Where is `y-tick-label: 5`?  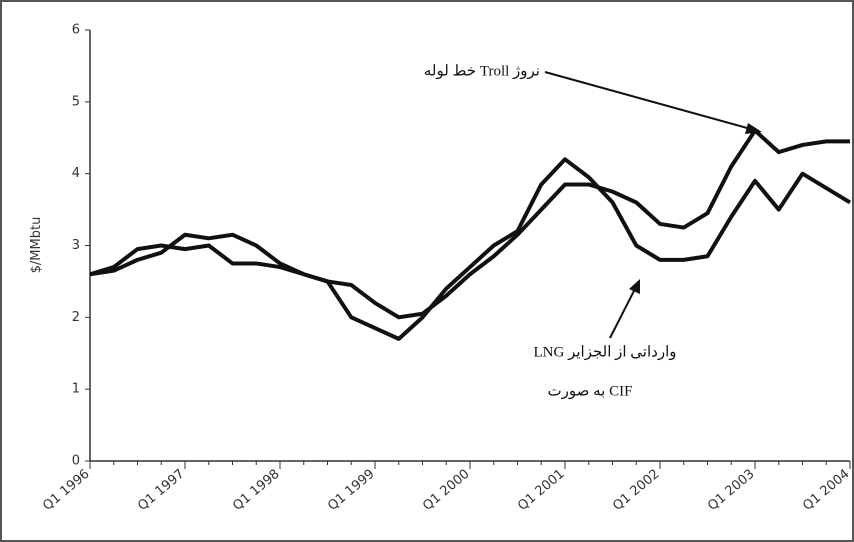
y-tick-label: 5 is located at coordinates (76, 101).